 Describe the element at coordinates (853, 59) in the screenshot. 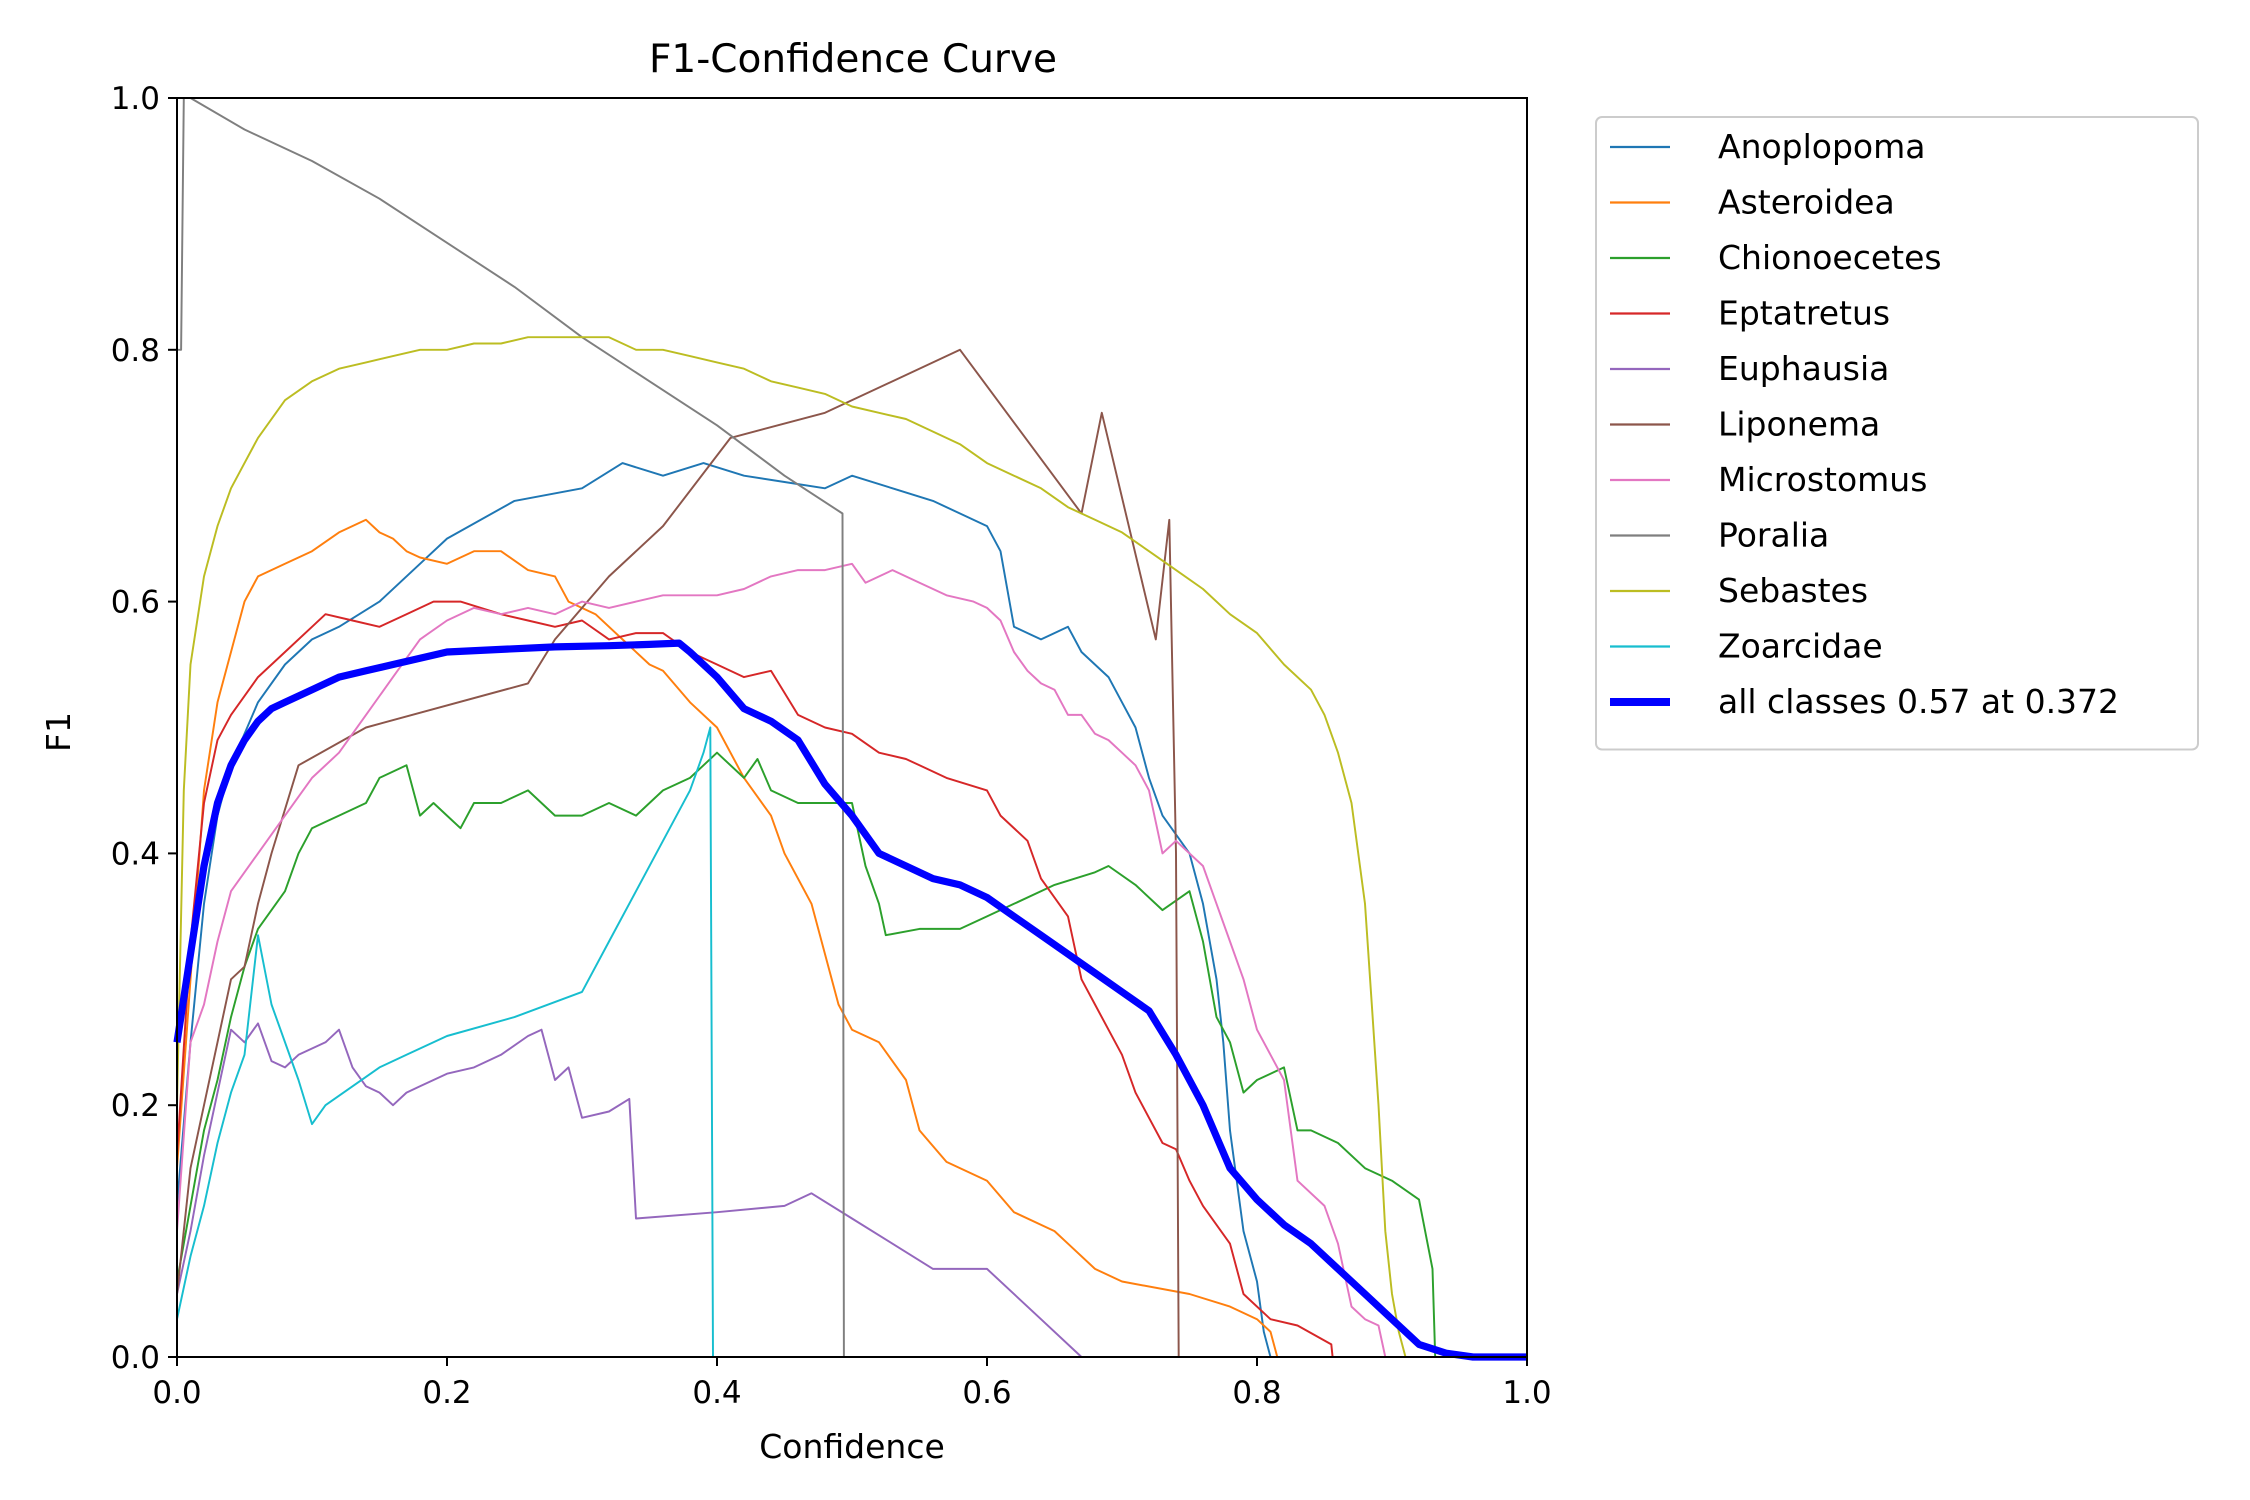

I see `chart-title: F1-Confidence Curve` at that location.